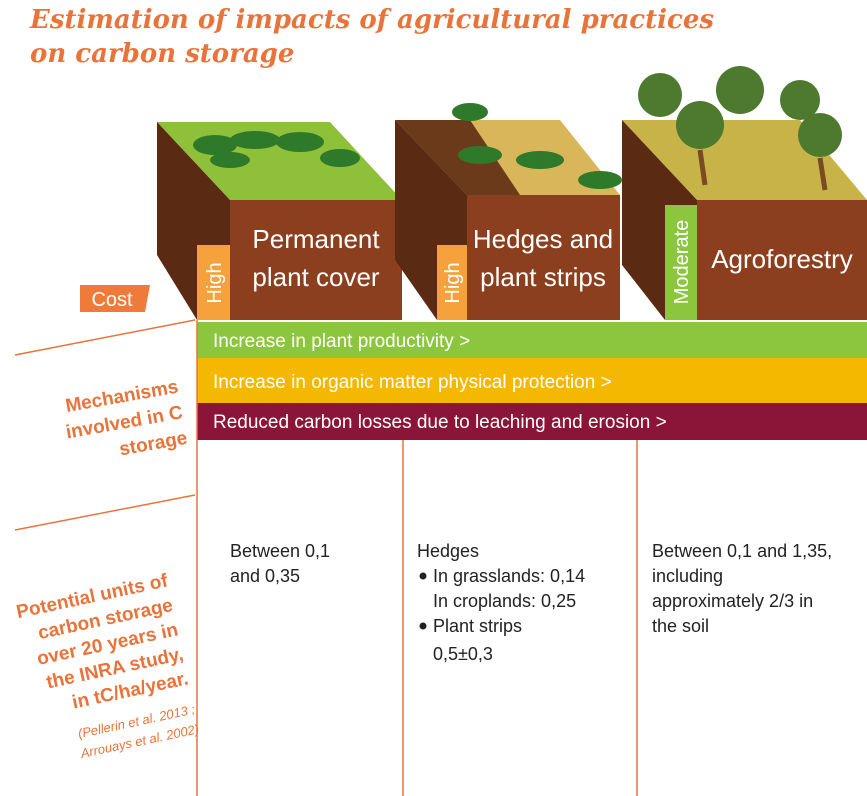 This screenshot has width=867, height=796. Describe the element at coordinates (280, 551) in the screenshot. I see `potential-value: Between 0,1` at that location.